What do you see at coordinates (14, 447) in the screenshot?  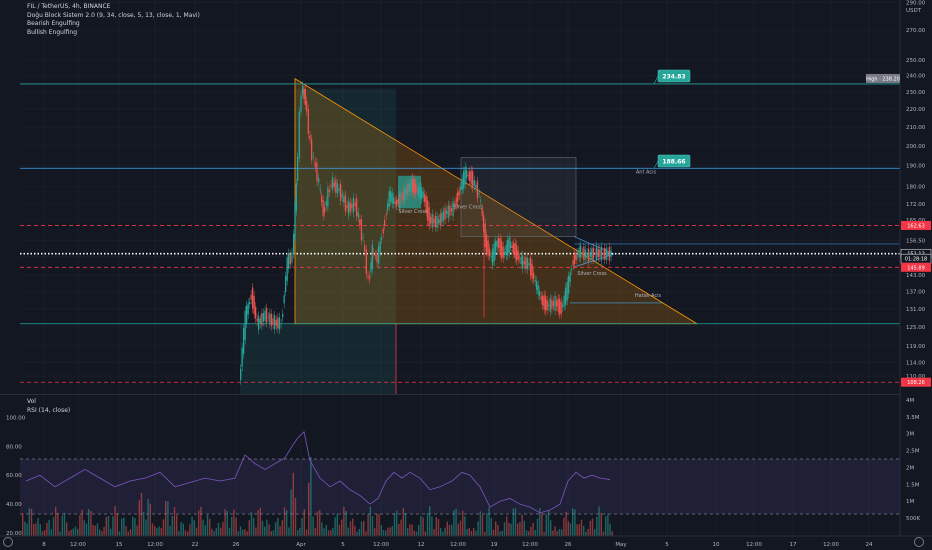 I see `rsi-tick-label: 80.00` at bounding box center [14, 447].